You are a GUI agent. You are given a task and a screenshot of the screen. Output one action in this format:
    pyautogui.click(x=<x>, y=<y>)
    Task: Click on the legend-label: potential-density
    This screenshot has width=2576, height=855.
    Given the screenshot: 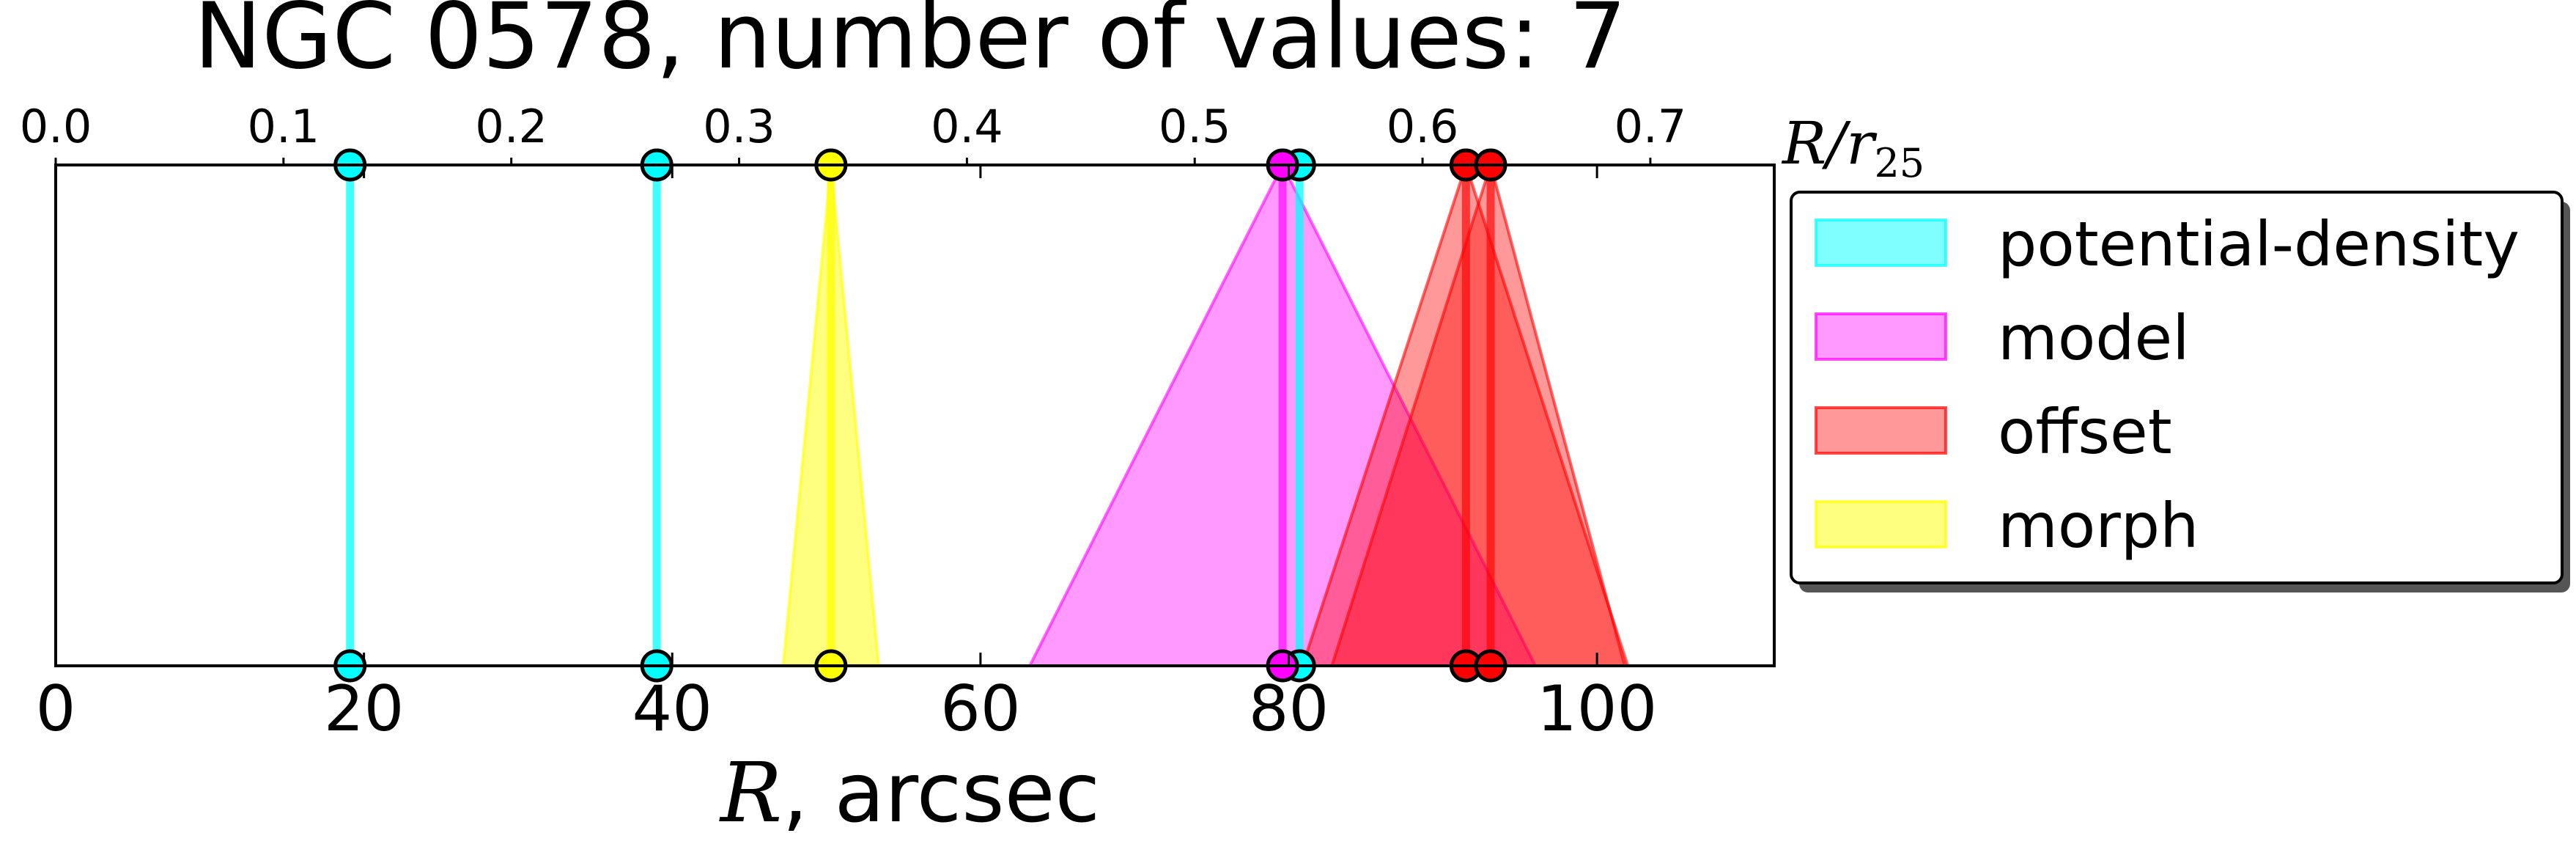 What is the action you would take?
    pyautogui.click(x=2259, y=244)
    